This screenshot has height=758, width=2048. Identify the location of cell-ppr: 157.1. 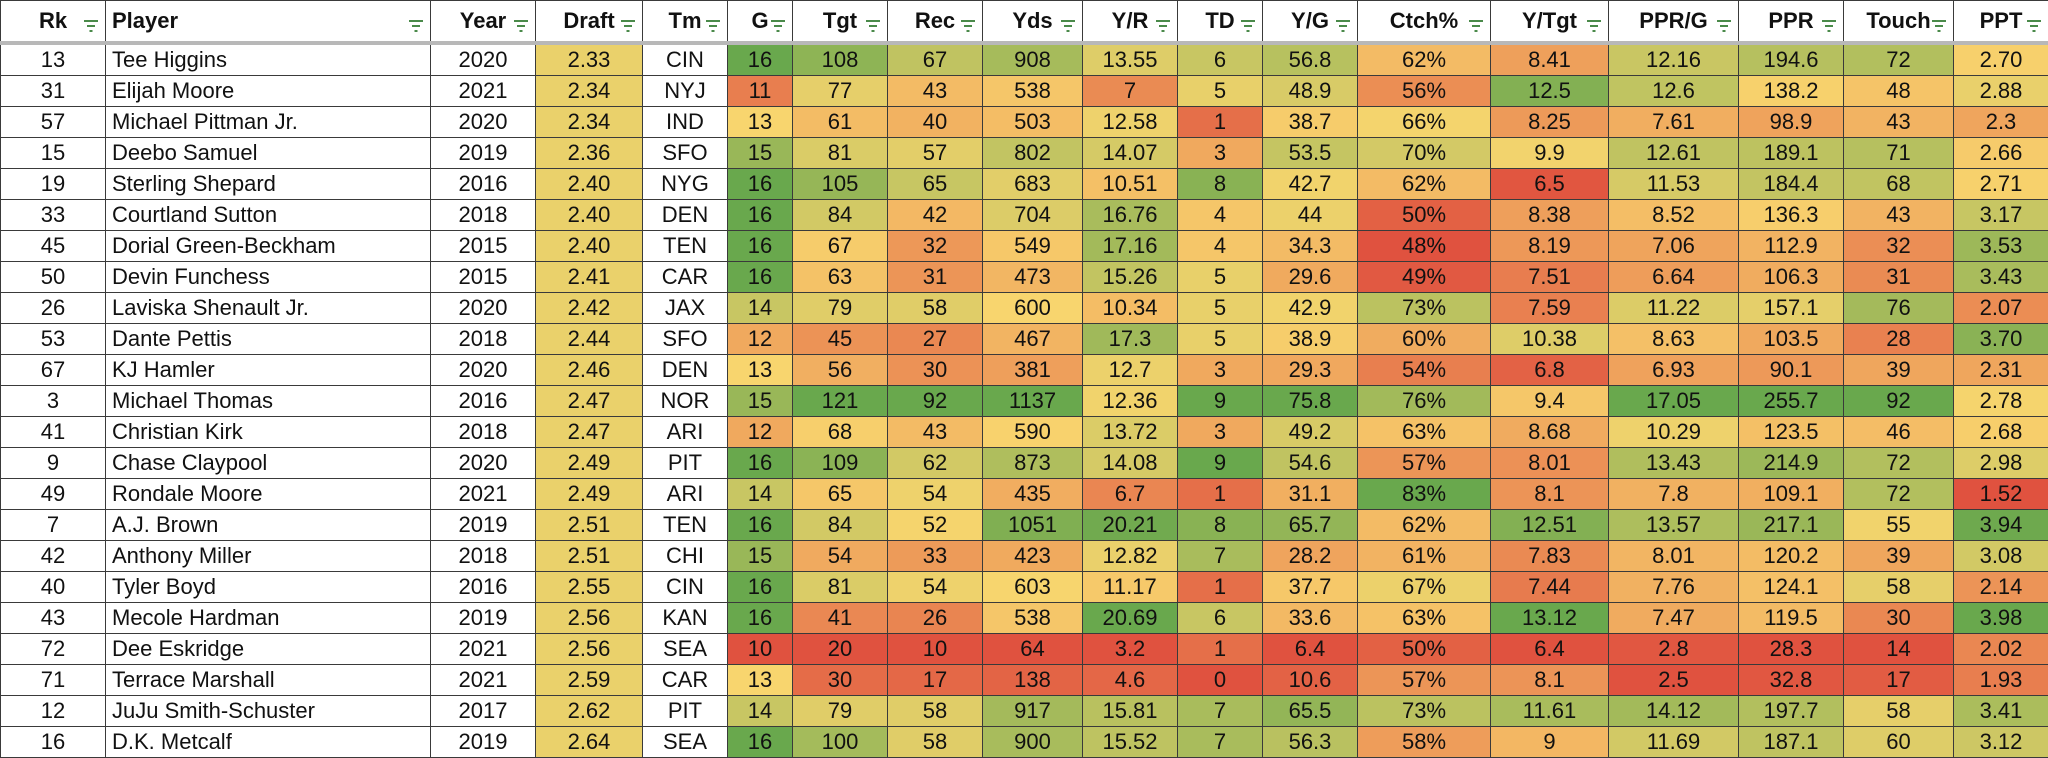
(1791, 308).